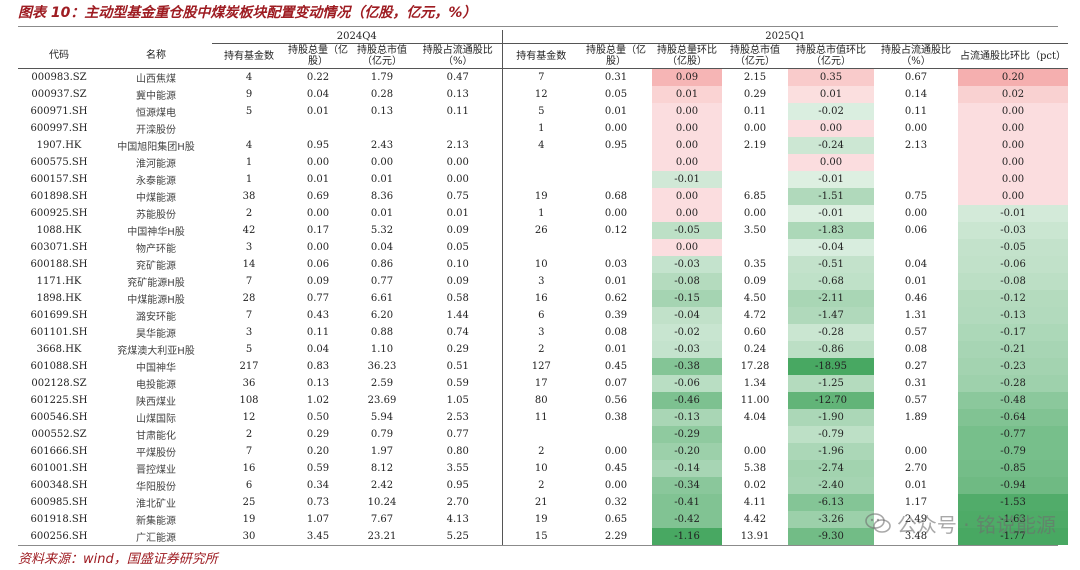  Describe the element at coordinates (616, 502) in the screenshot. I see `table-cell: 0.32` at that location.